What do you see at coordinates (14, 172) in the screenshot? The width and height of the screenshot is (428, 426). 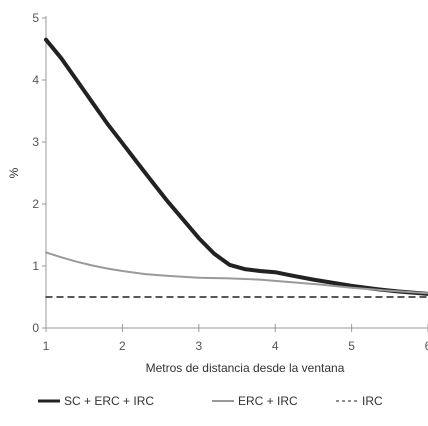 I see `y-axis-label: %` at bounding box center [14, 172].